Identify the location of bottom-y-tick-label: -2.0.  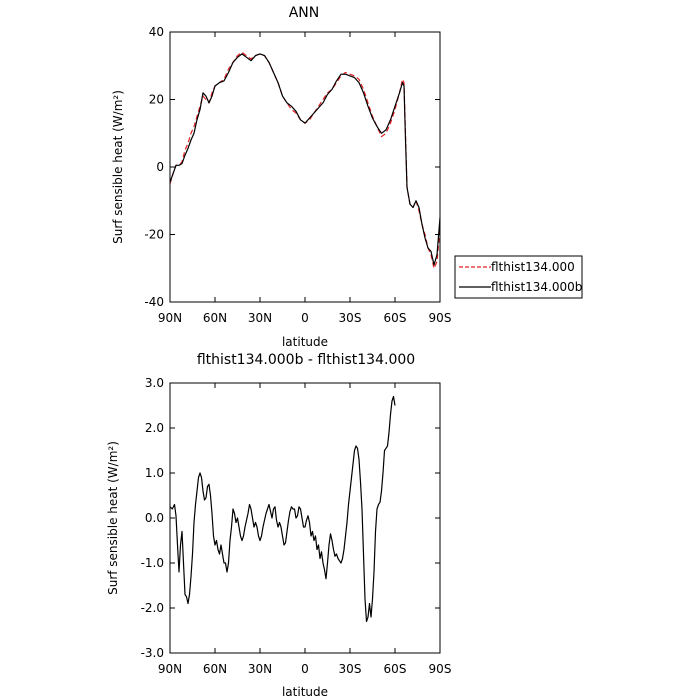
(152, 608).